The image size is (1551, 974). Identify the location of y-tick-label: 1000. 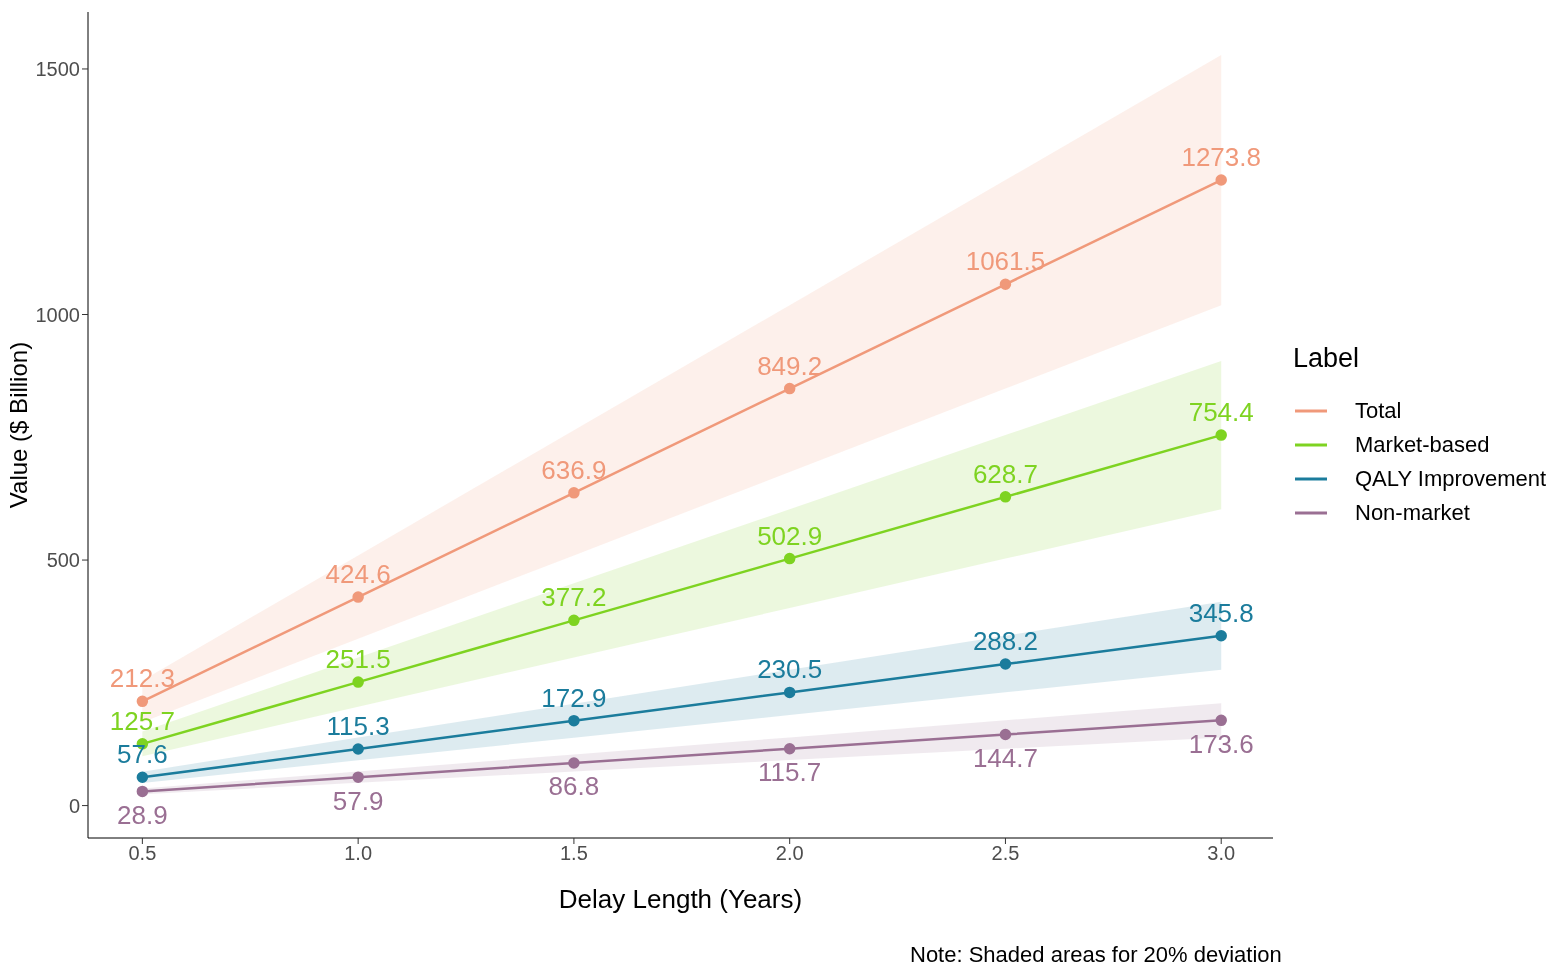
(57, 314).